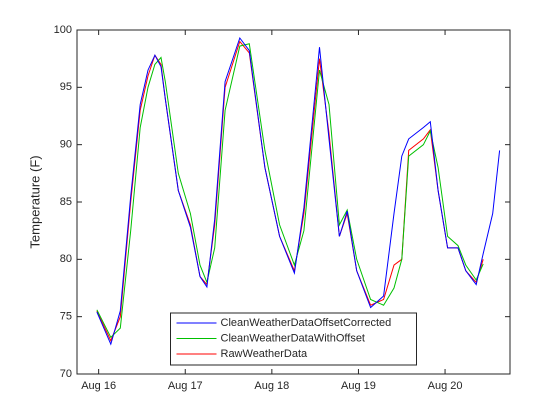 This screenshot has height=420, width=560. I want to click on legend-label: RawWeatherData, so click(264, 354).